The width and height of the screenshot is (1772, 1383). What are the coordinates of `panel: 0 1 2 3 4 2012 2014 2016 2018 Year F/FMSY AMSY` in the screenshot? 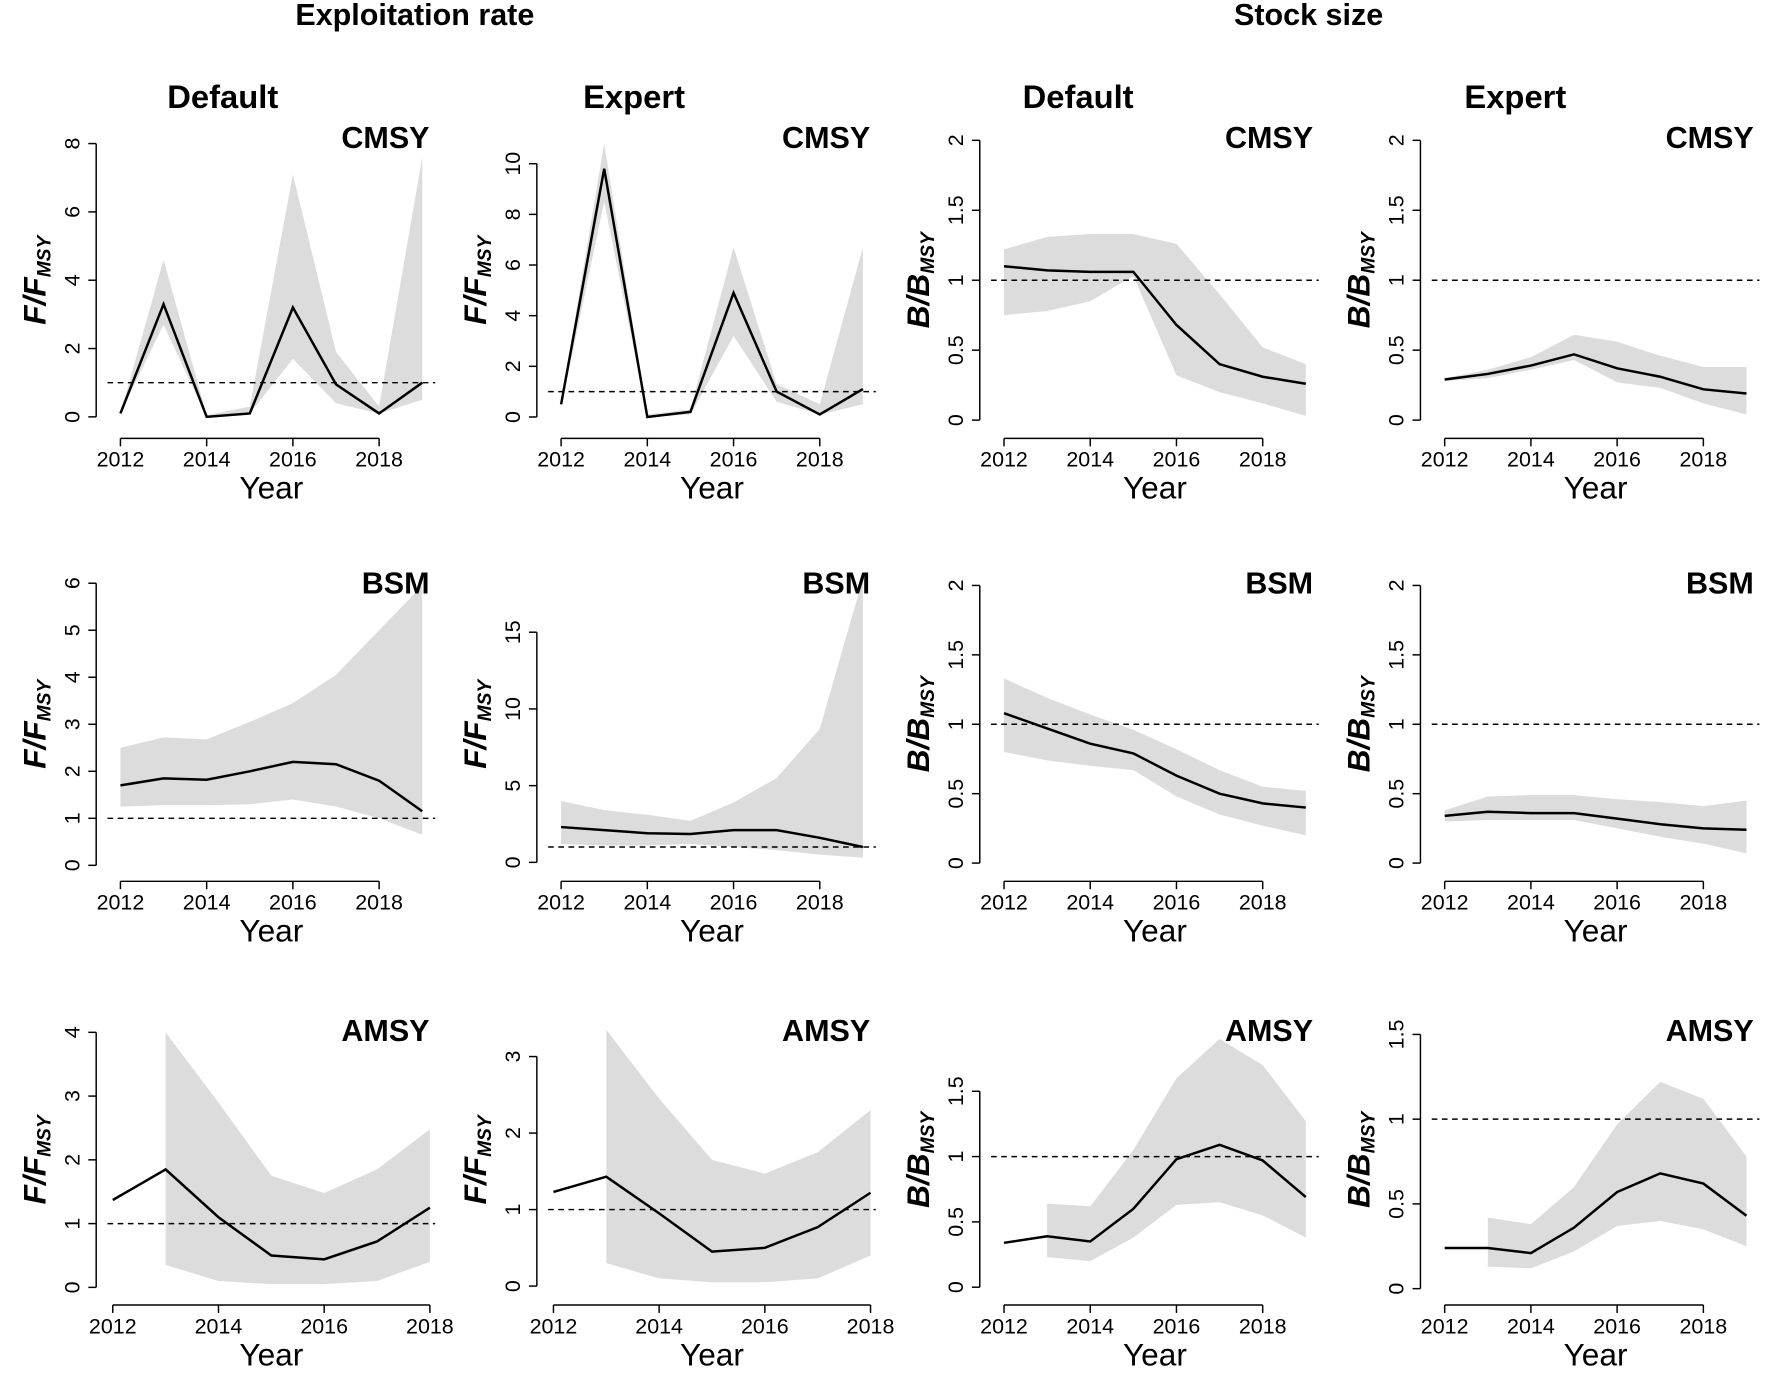 It's located at (235, 1193).